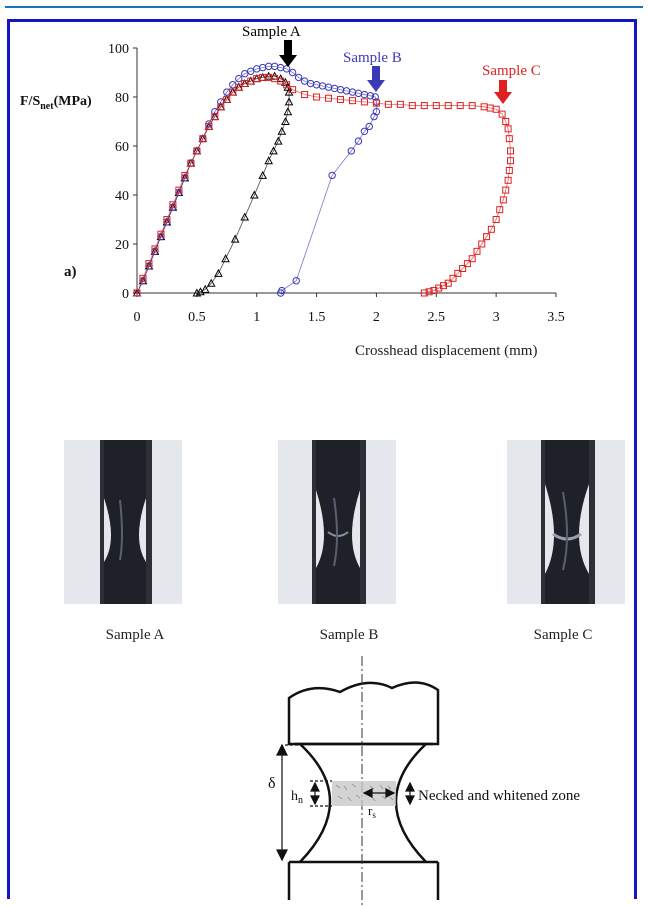  Describe the element at coordinates (324, 7) in the screenshot. I see `top-rule` at that location.